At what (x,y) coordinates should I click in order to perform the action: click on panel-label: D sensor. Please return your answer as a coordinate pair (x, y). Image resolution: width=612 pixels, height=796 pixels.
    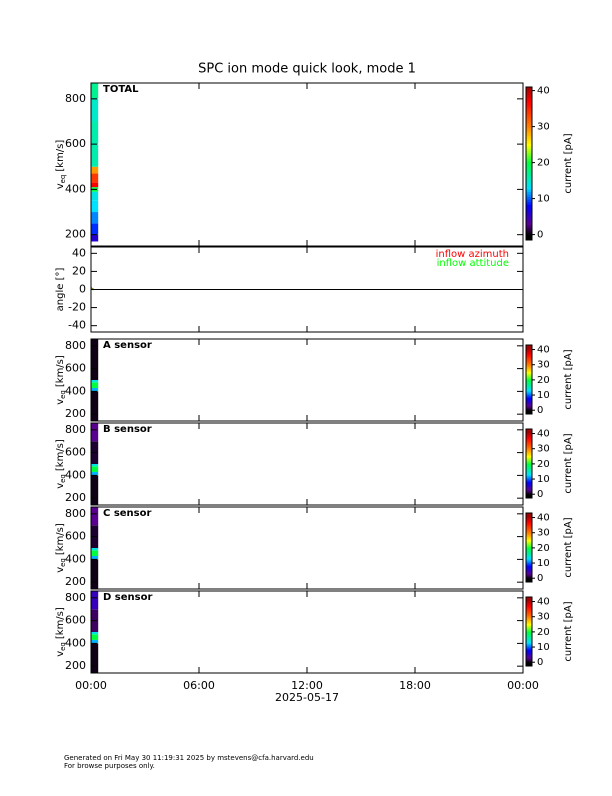
    Looking at the image, I should click on (127, 597).